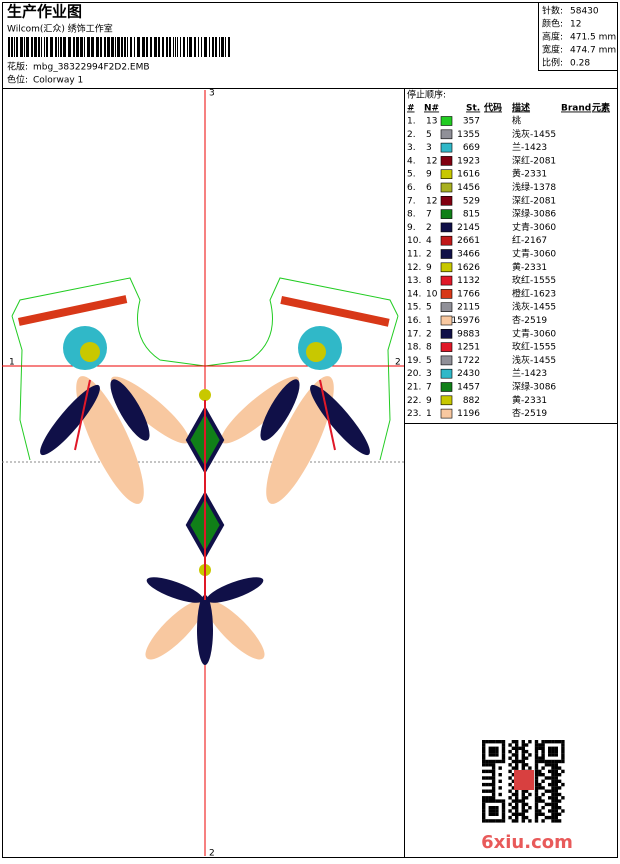 This screenshot has height=864, width=620. I want to click on stitches: 1355, so click(468, 135).